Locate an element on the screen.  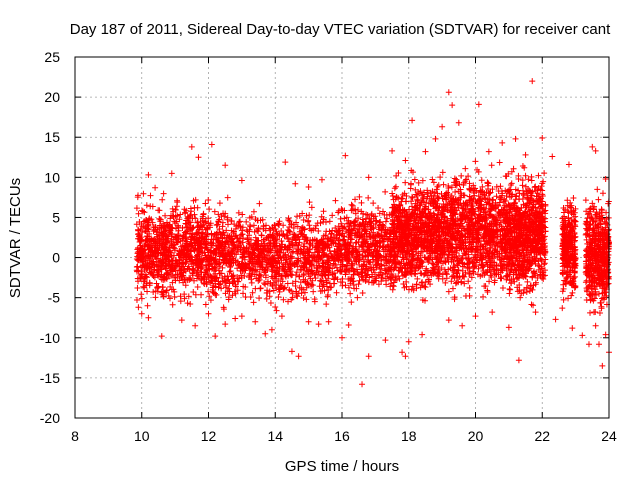
y-tick-label: -20 is located at coordinates (50, 418).